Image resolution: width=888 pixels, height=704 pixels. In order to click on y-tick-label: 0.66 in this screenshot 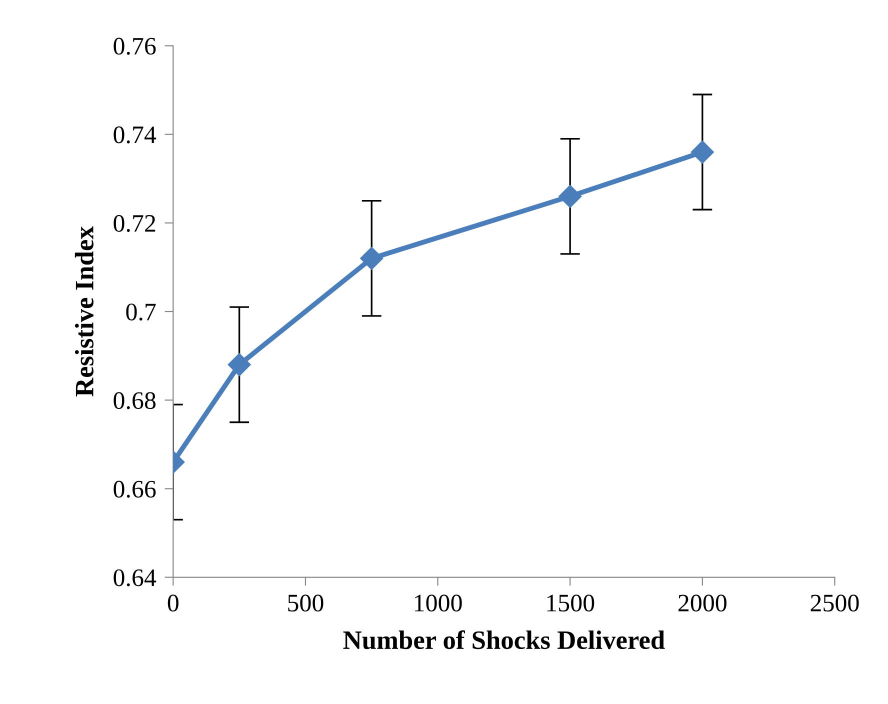, I will do `click(135, 489)`.